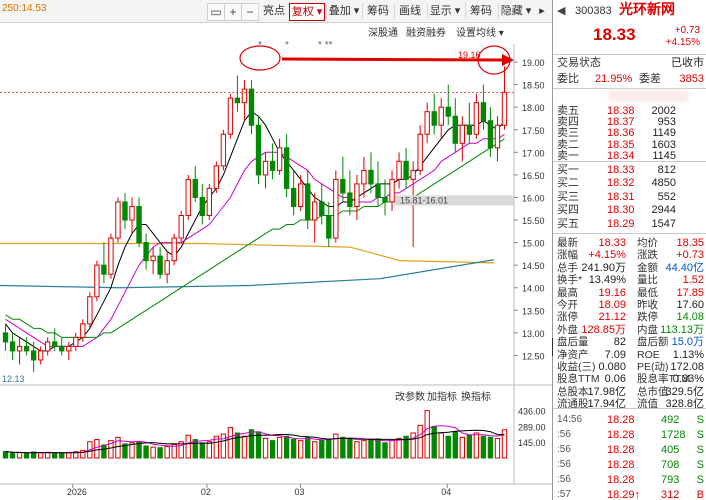 This screenshot has height=500, width=706. What do you see at coordinates (476, 396) in the screenshot?
I see `volume-indicator-link: 换指标` at bounding box center [476, 396].